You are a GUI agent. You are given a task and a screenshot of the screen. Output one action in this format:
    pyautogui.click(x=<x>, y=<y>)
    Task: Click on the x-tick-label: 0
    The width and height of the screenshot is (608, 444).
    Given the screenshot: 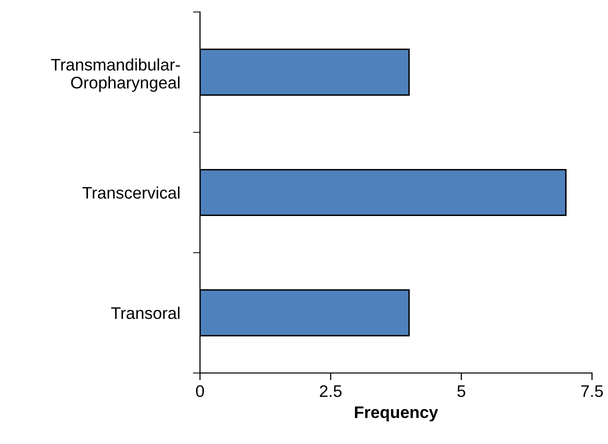 What is the action you would take?
    pyautogui.click(x=200, y=391)
    